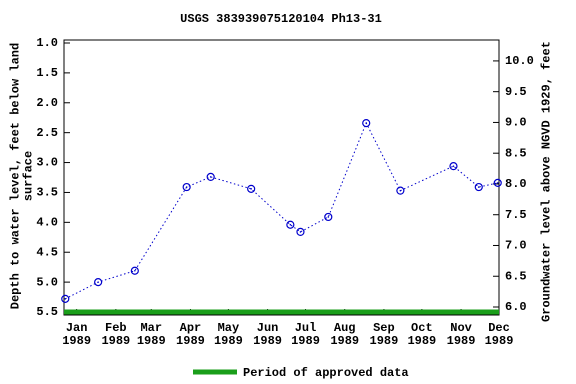 Image resolution: width=576 pixels, height=384 pixels. What do you see at coordinates (516, 246) in the screenshot?
I see `y2-tick-label: 7.0` at bounding box center [516, 246].